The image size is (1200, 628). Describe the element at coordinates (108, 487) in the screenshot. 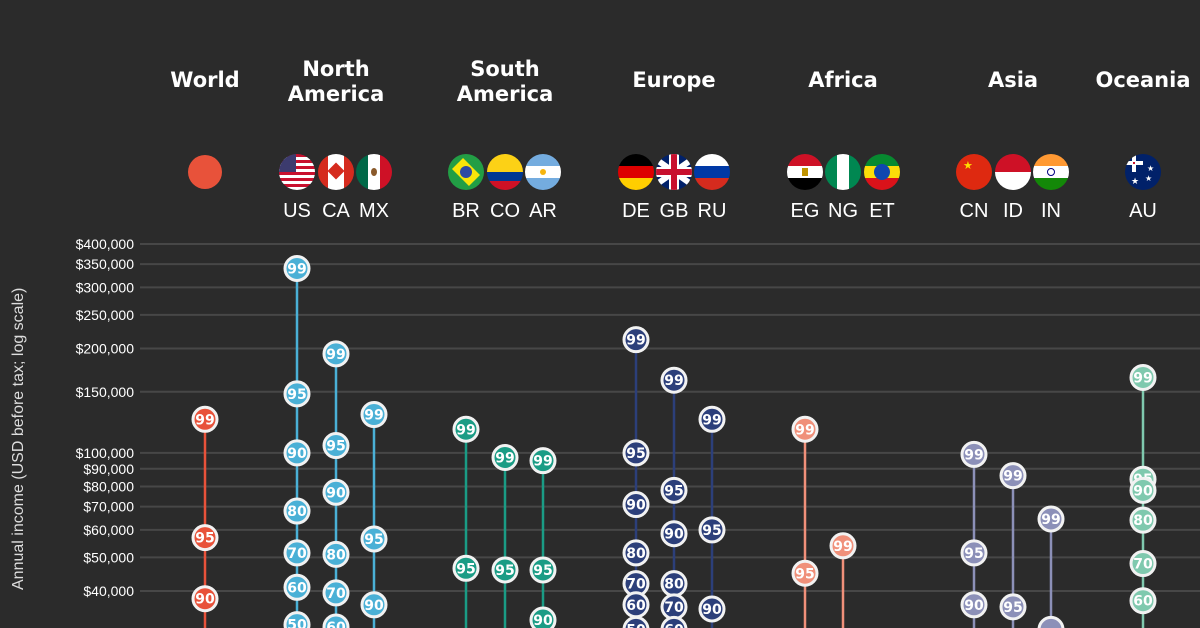

I see `y-tick-label: $80,000` at that location.